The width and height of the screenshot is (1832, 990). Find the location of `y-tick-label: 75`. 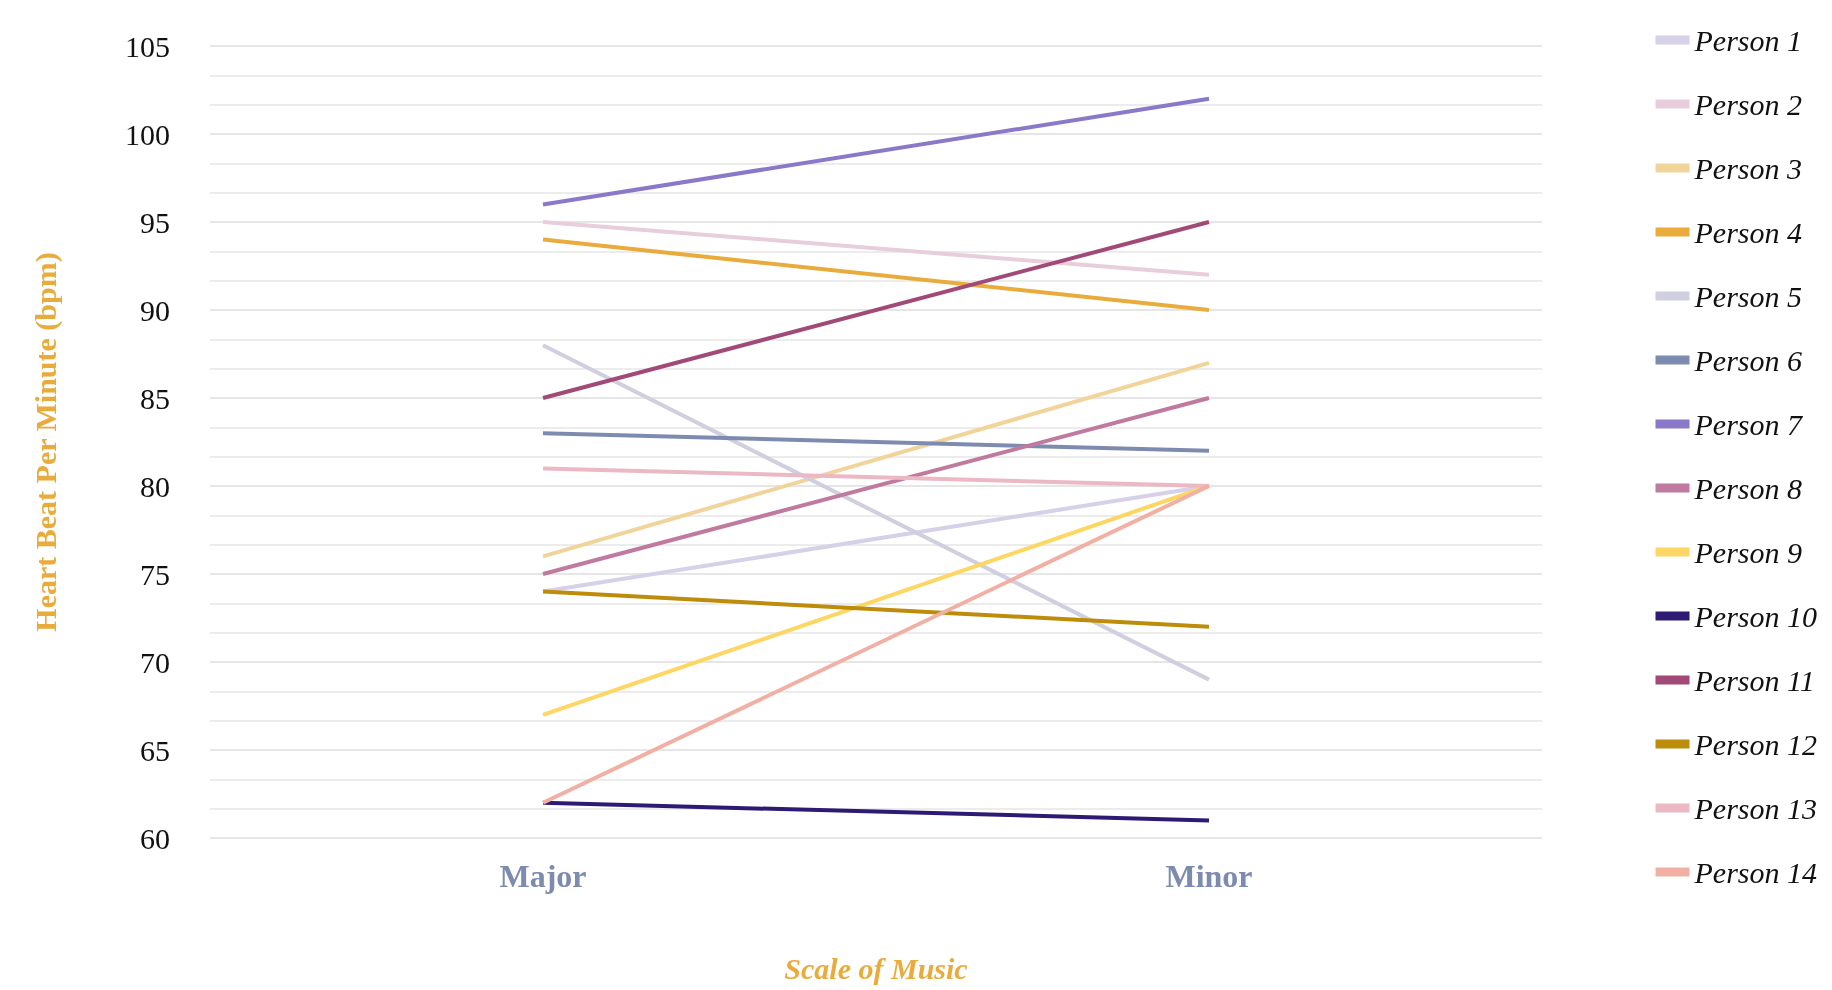

y-tick-label: 75 is located at coordinates (155, 574).